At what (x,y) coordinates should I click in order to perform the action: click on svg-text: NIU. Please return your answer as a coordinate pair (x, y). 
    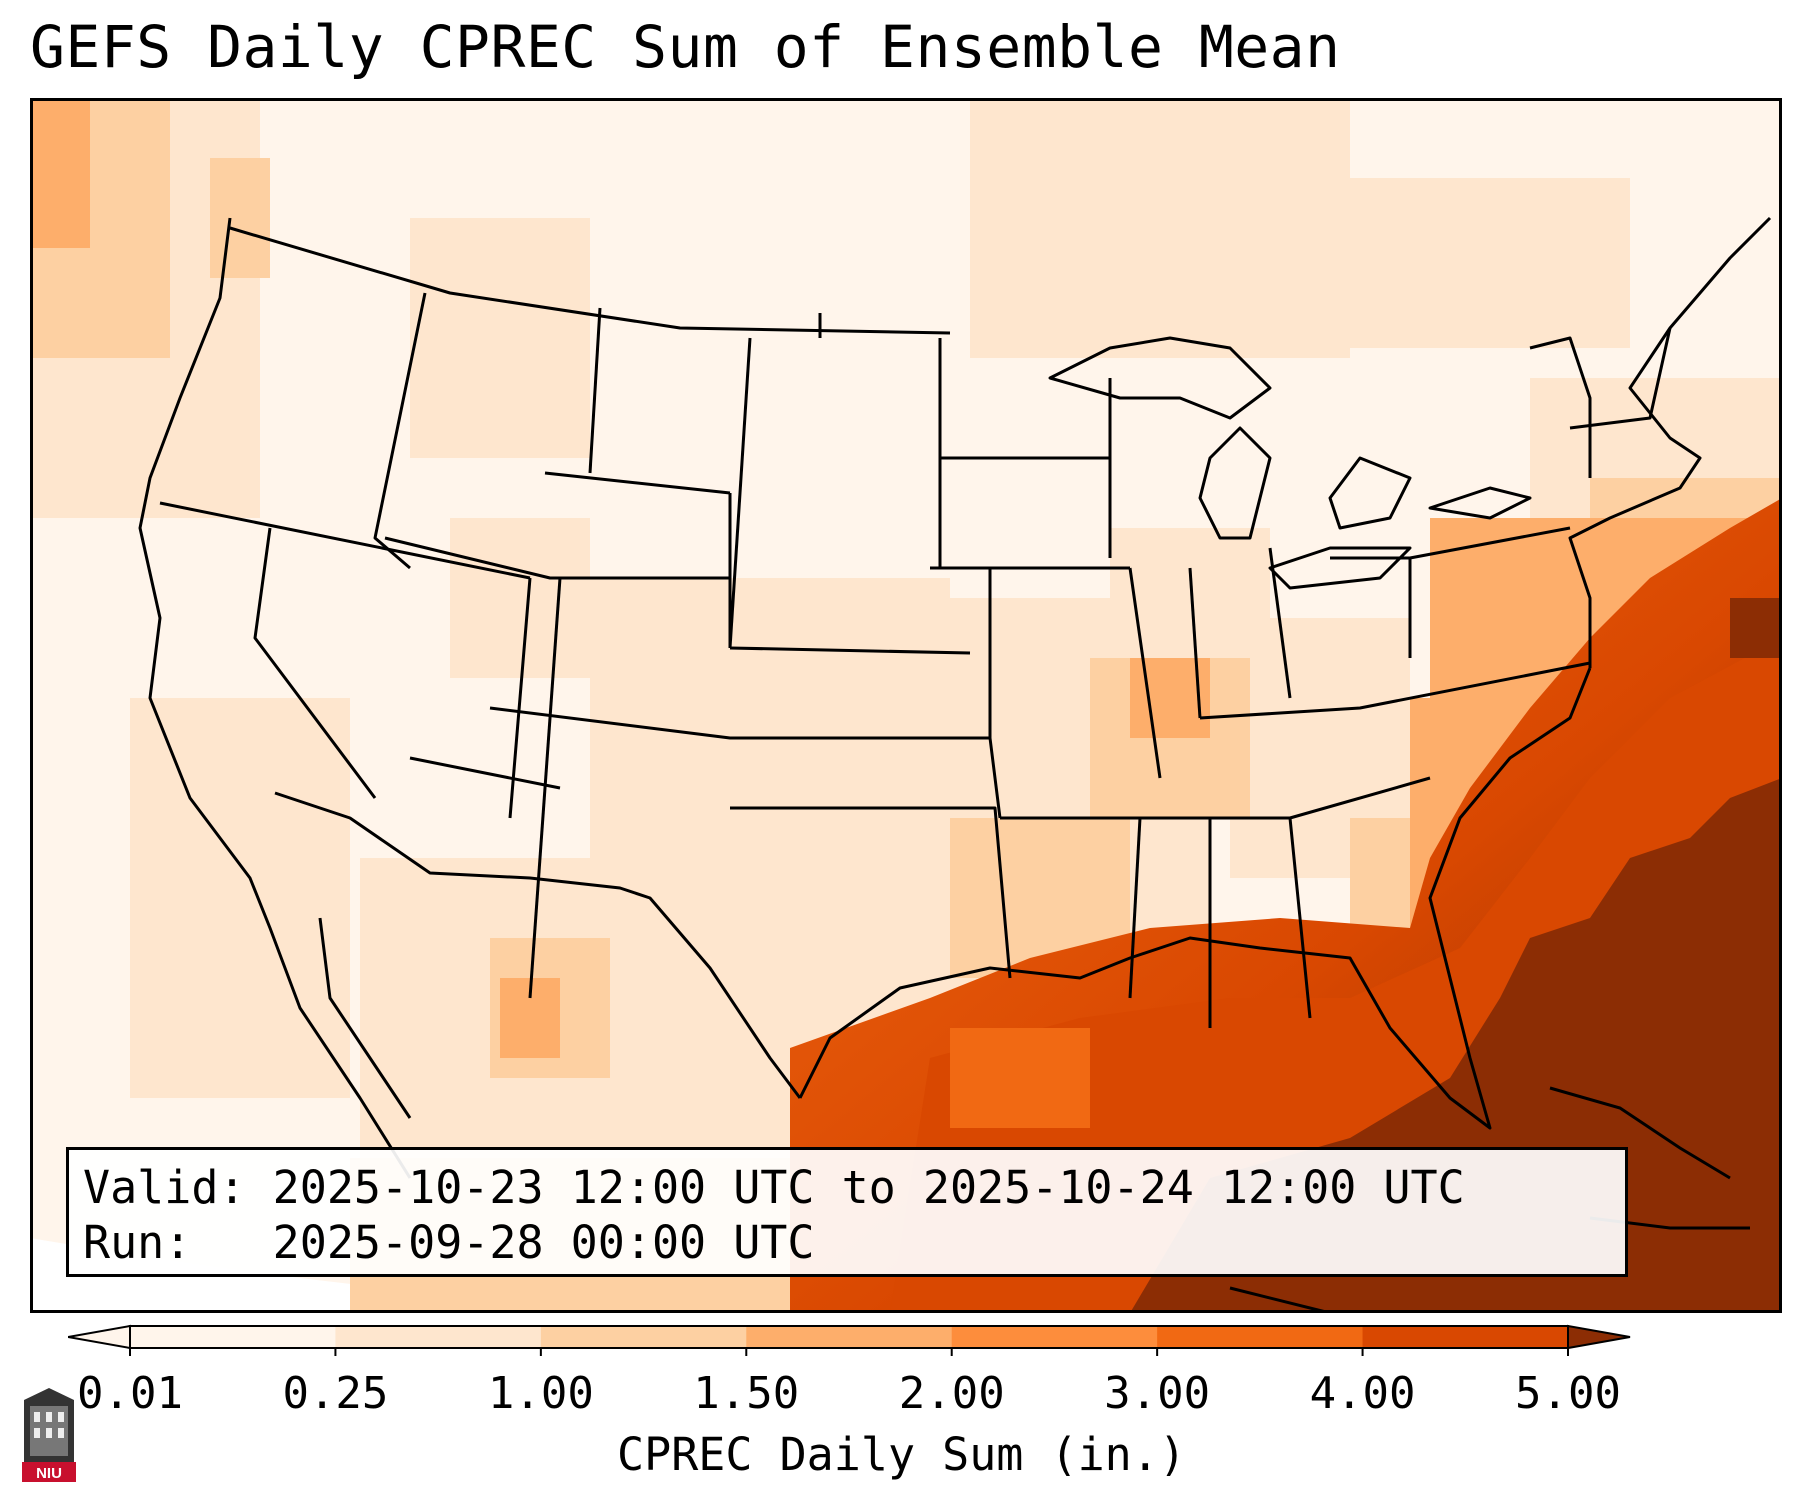
    Looking at the image, I should click on (49, 1473).